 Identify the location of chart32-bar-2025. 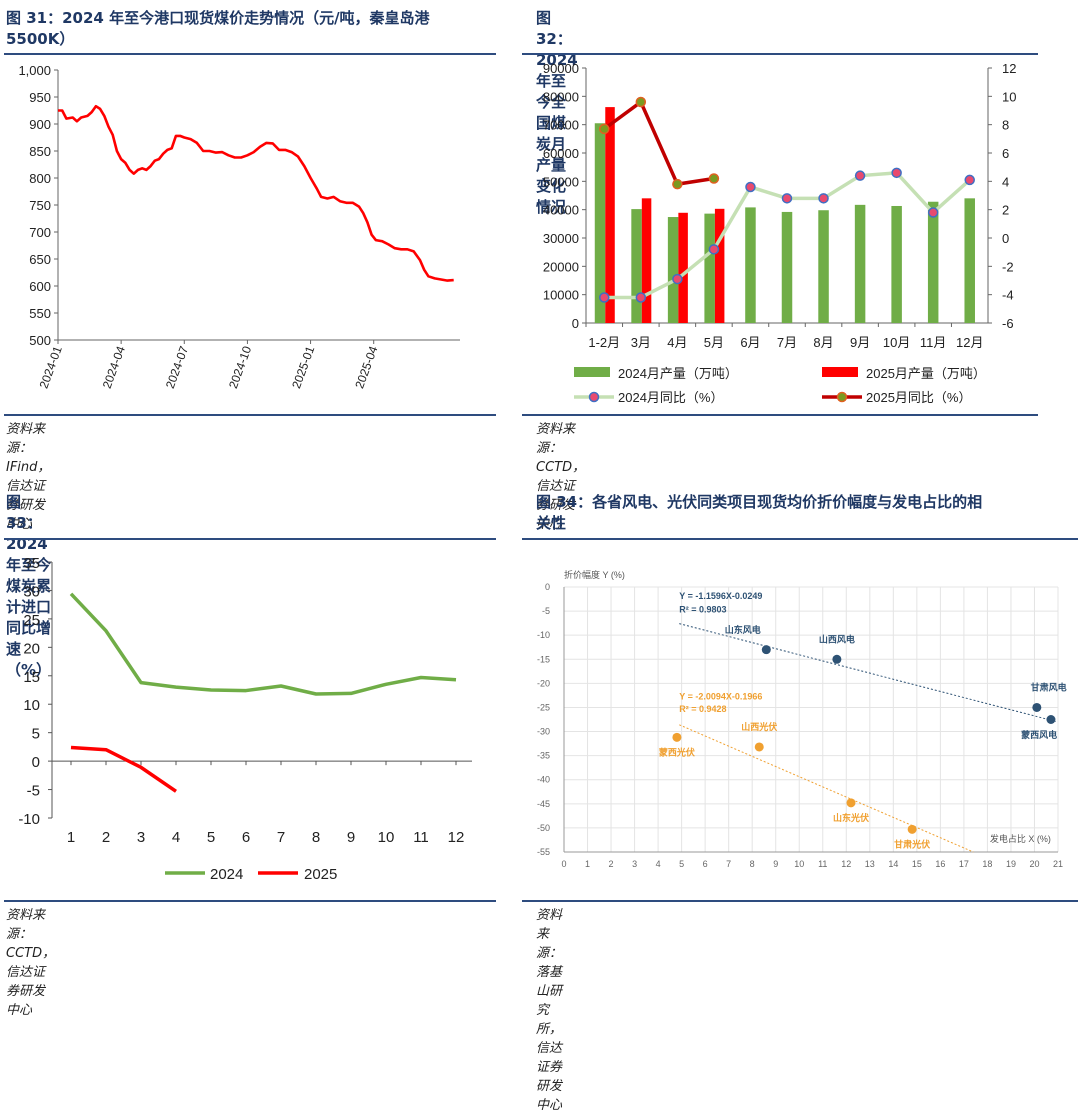
(683, 267).